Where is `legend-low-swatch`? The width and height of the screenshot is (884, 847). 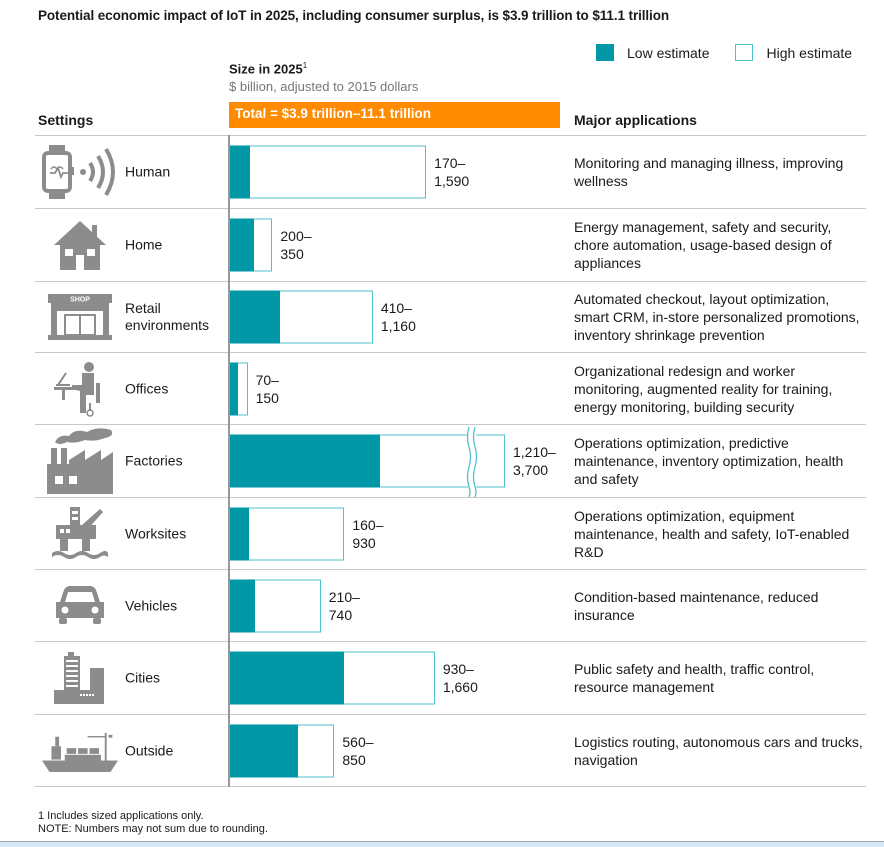
legend-low-swatch is located at coordinates (605, 52).